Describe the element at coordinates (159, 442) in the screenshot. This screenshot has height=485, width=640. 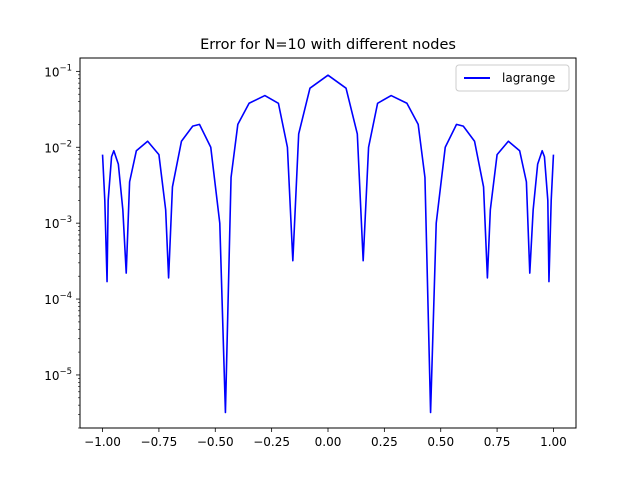
I see `x-tick-label: −0.75` at that location.